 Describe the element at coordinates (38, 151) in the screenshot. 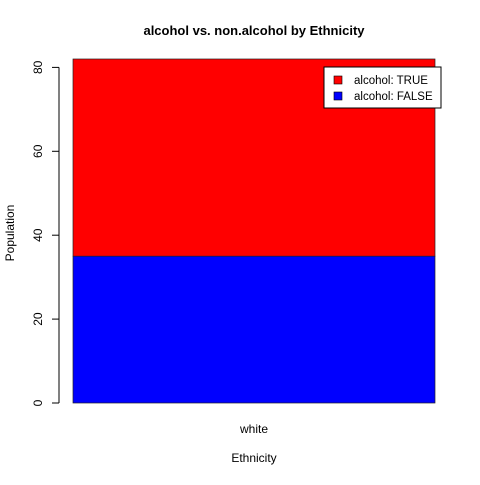

I see `y-tick-label: 60` at that location.